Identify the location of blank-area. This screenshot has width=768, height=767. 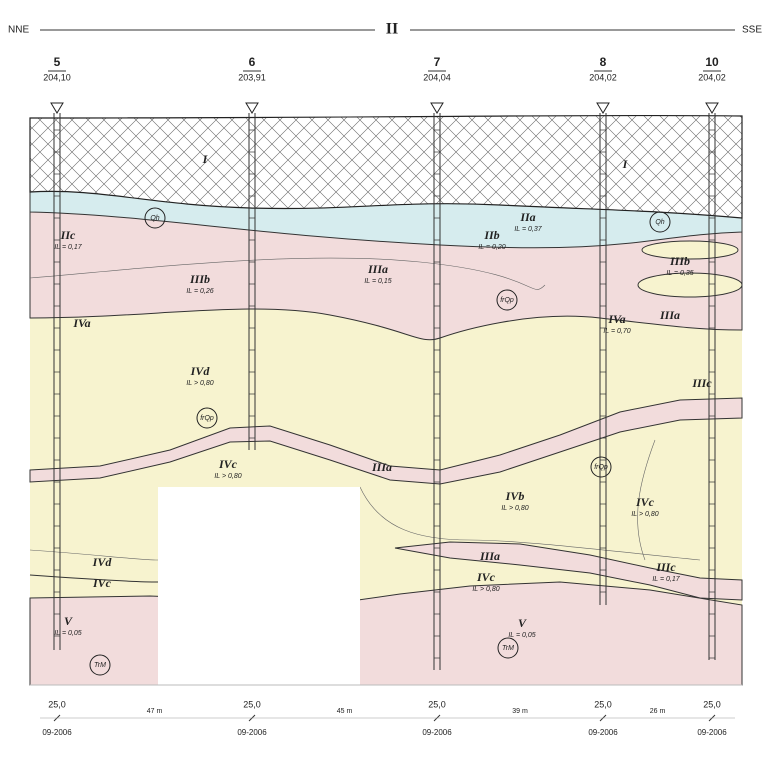
(259, 586).